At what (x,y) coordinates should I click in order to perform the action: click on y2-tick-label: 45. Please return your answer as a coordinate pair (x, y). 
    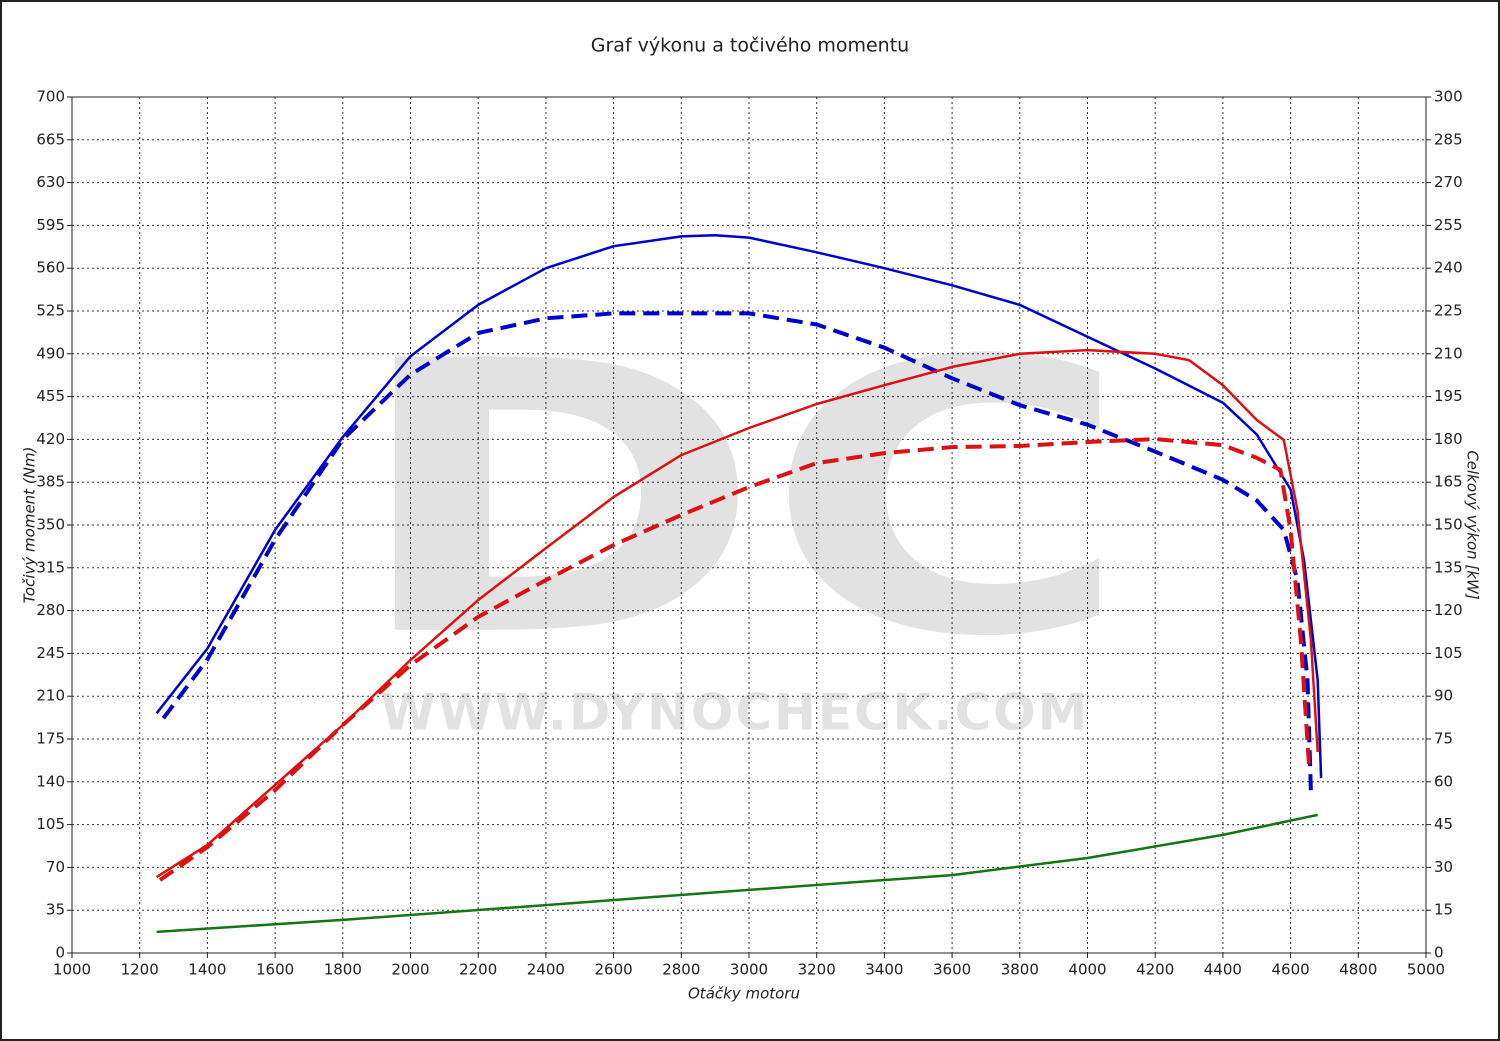
    Looking at the image, I should click on (1443, 824).